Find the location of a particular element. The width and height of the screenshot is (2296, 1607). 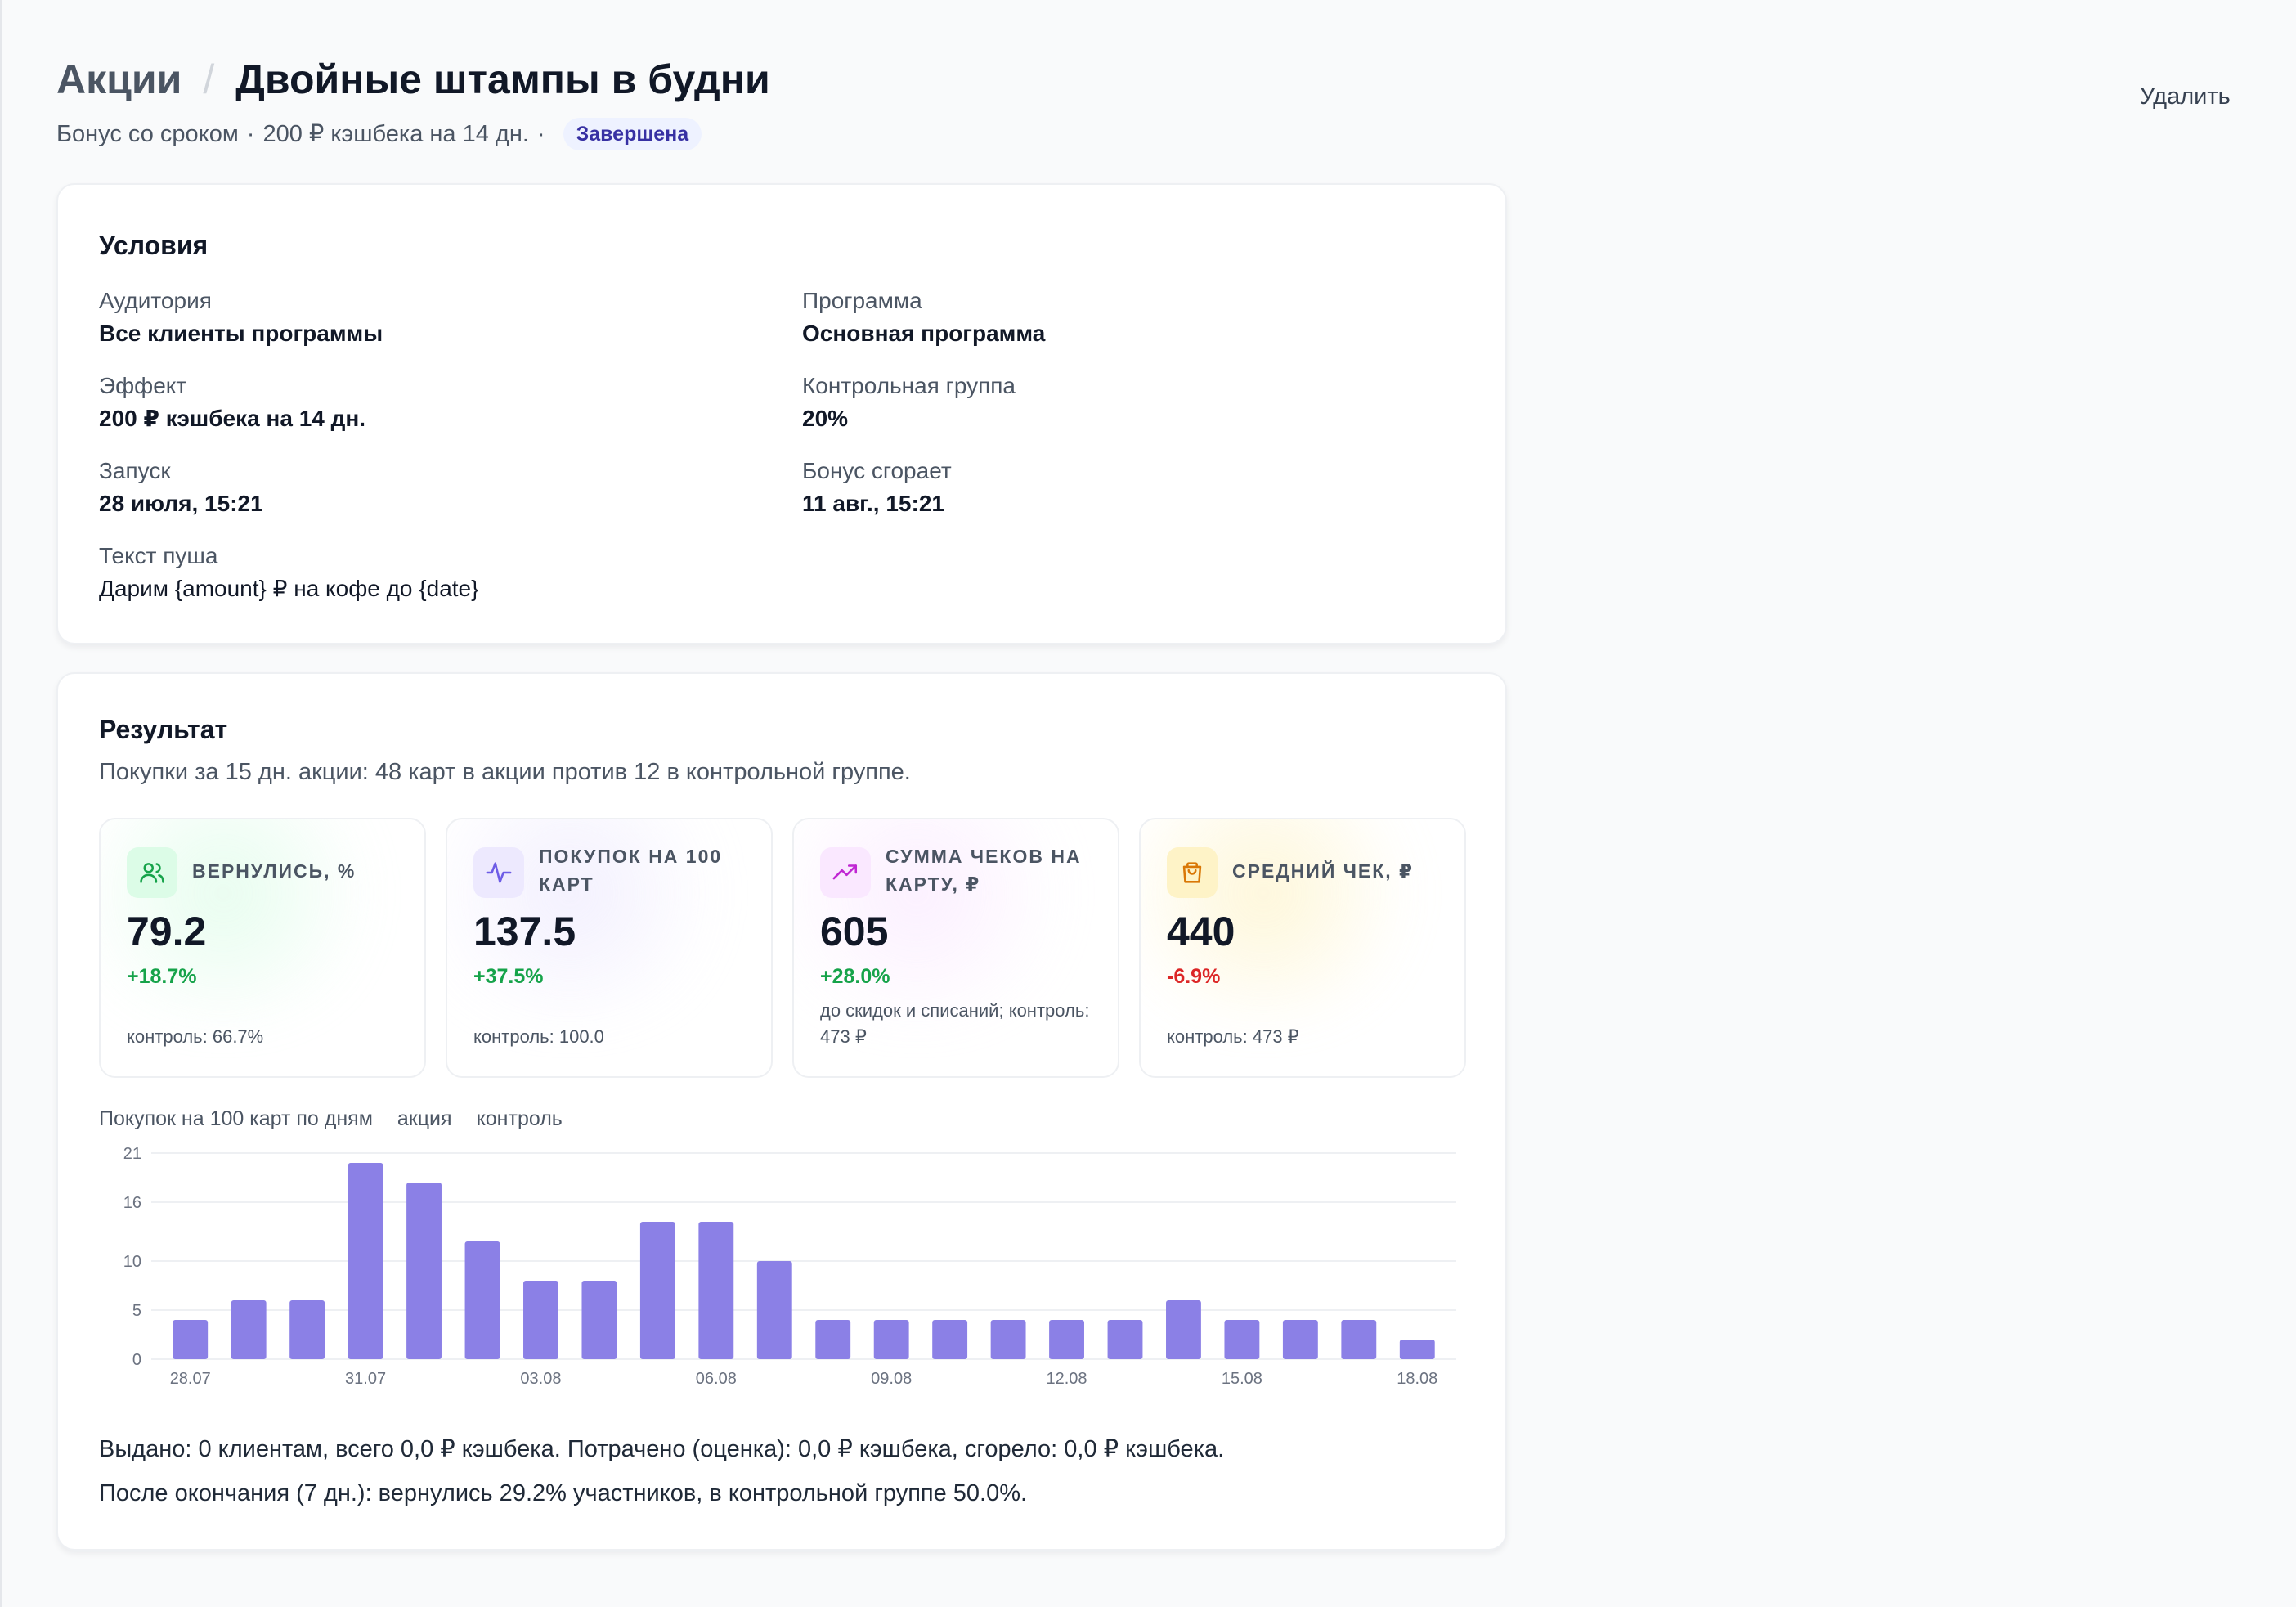

condition-value: Все клиенты программы is located at coordinates (241, 333).